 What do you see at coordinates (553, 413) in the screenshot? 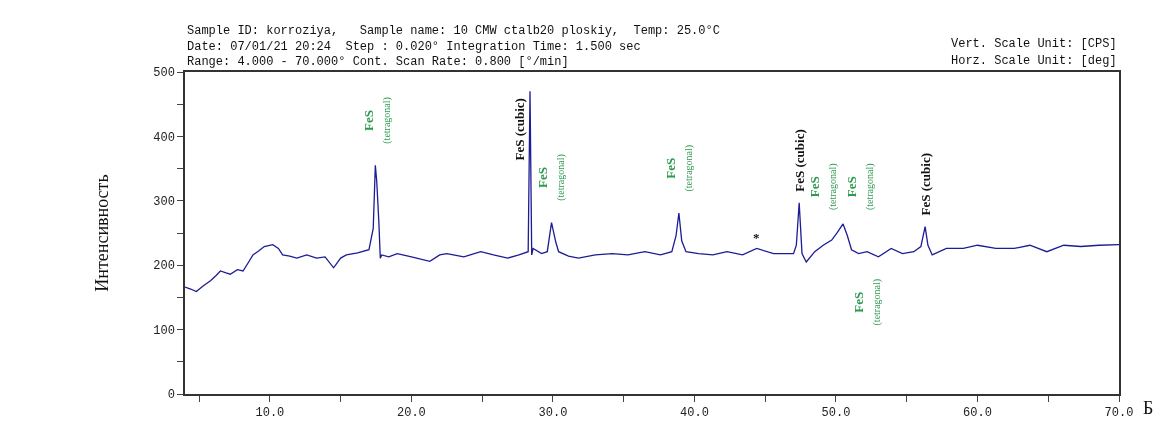
I see `x-tick-label: 30.0` at bounding box center [553, 413].